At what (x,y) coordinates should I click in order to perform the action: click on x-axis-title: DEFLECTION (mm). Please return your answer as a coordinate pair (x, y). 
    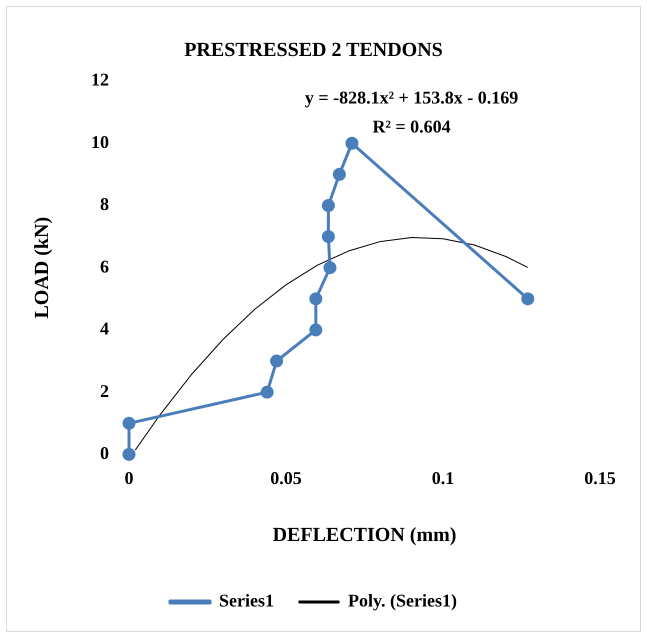
    Looking at the image, I should click on (364, 535).